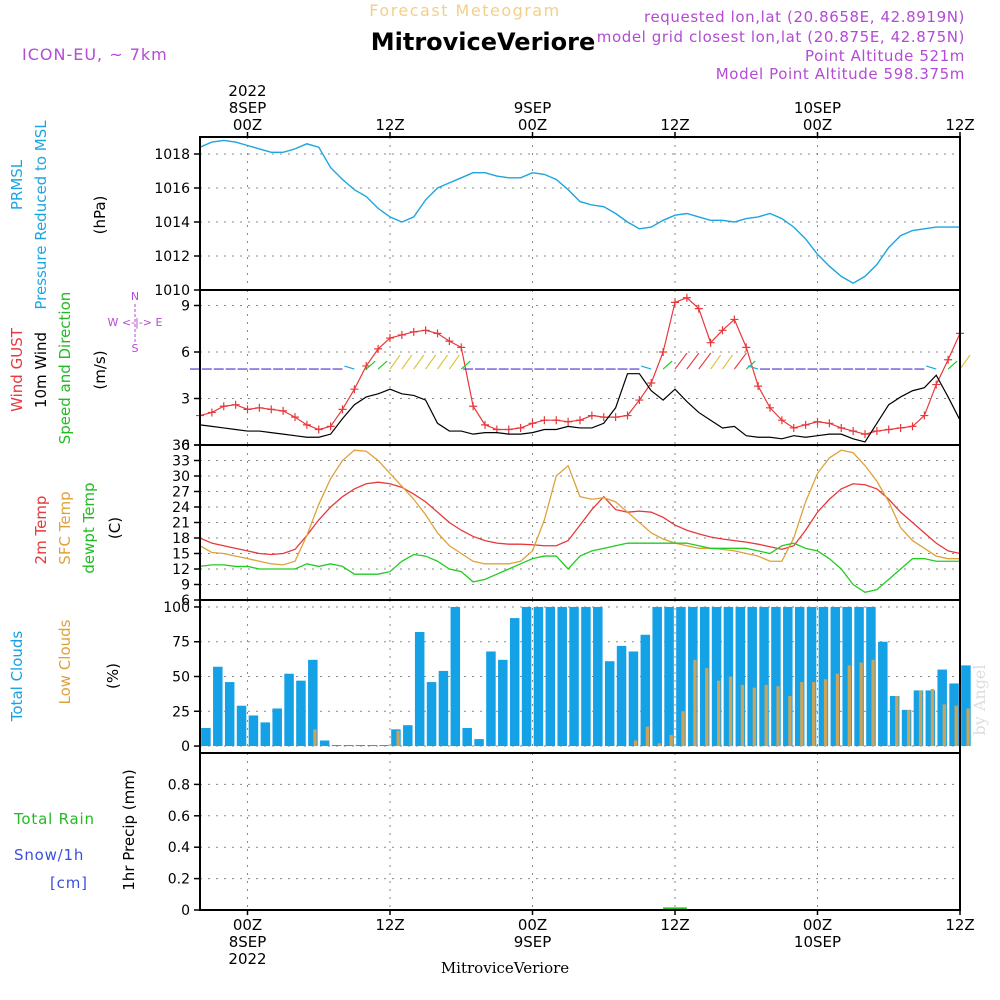 The width and height of the screenshot is (1000, 1000). Describe the element at coordinates (533, 108) in the screenshot. I see `top-time-label: 9SEP` at that location.